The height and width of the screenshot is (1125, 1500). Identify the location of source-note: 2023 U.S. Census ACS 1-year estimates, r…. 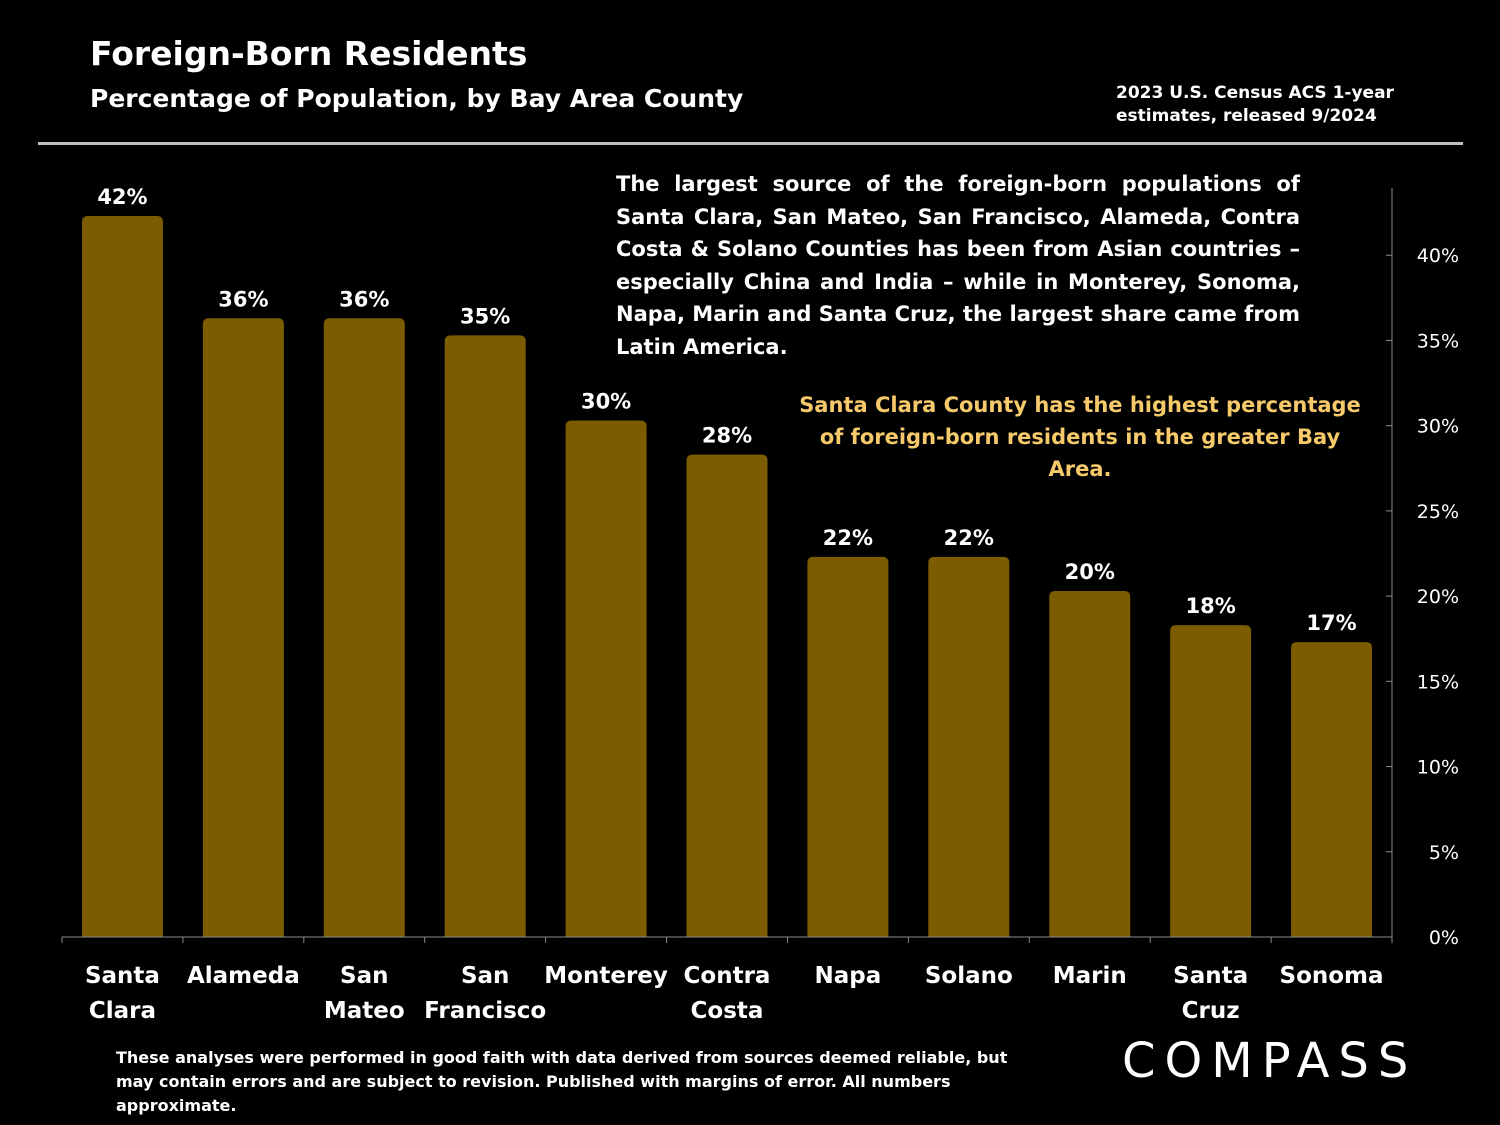
(1255, 104).